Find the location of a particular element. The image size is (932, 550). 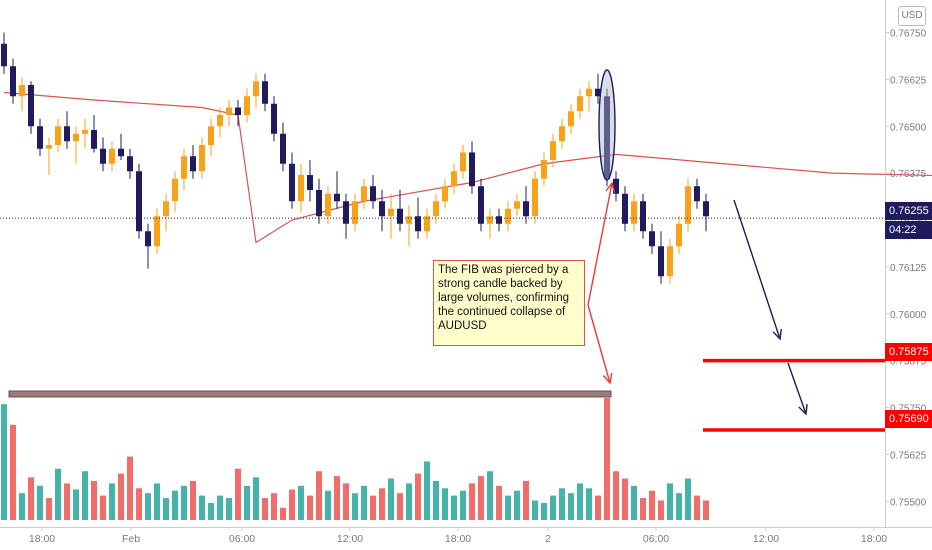

price-tick-label: 0.75625 is located at coordinates (908, 455).